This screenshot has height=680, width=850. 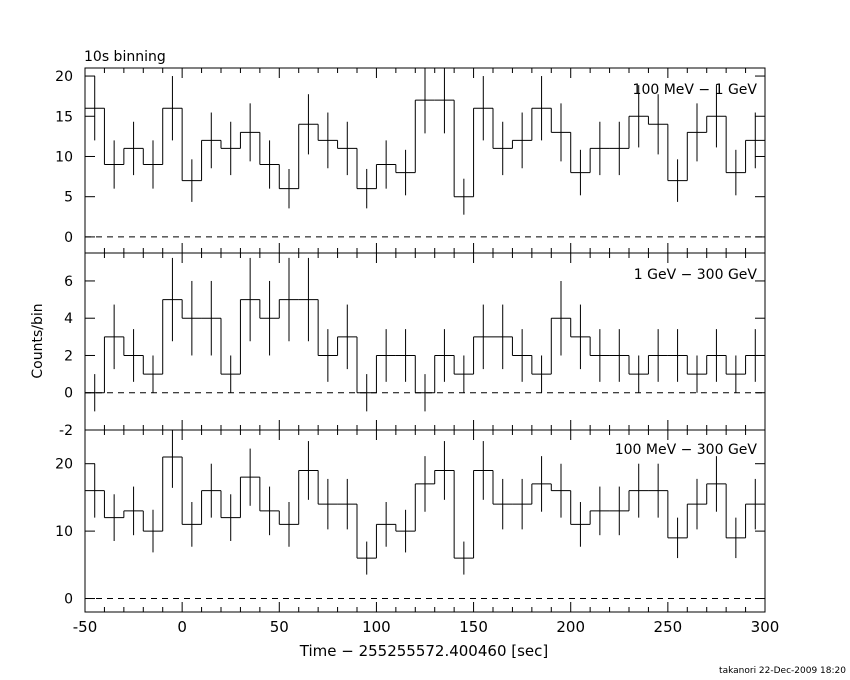 What do you see at coordinates (424, 651) in the screenshot?
I see `x-axis-label: Time − 255255572.400460 [sec]` at bounding box center [424, 651].